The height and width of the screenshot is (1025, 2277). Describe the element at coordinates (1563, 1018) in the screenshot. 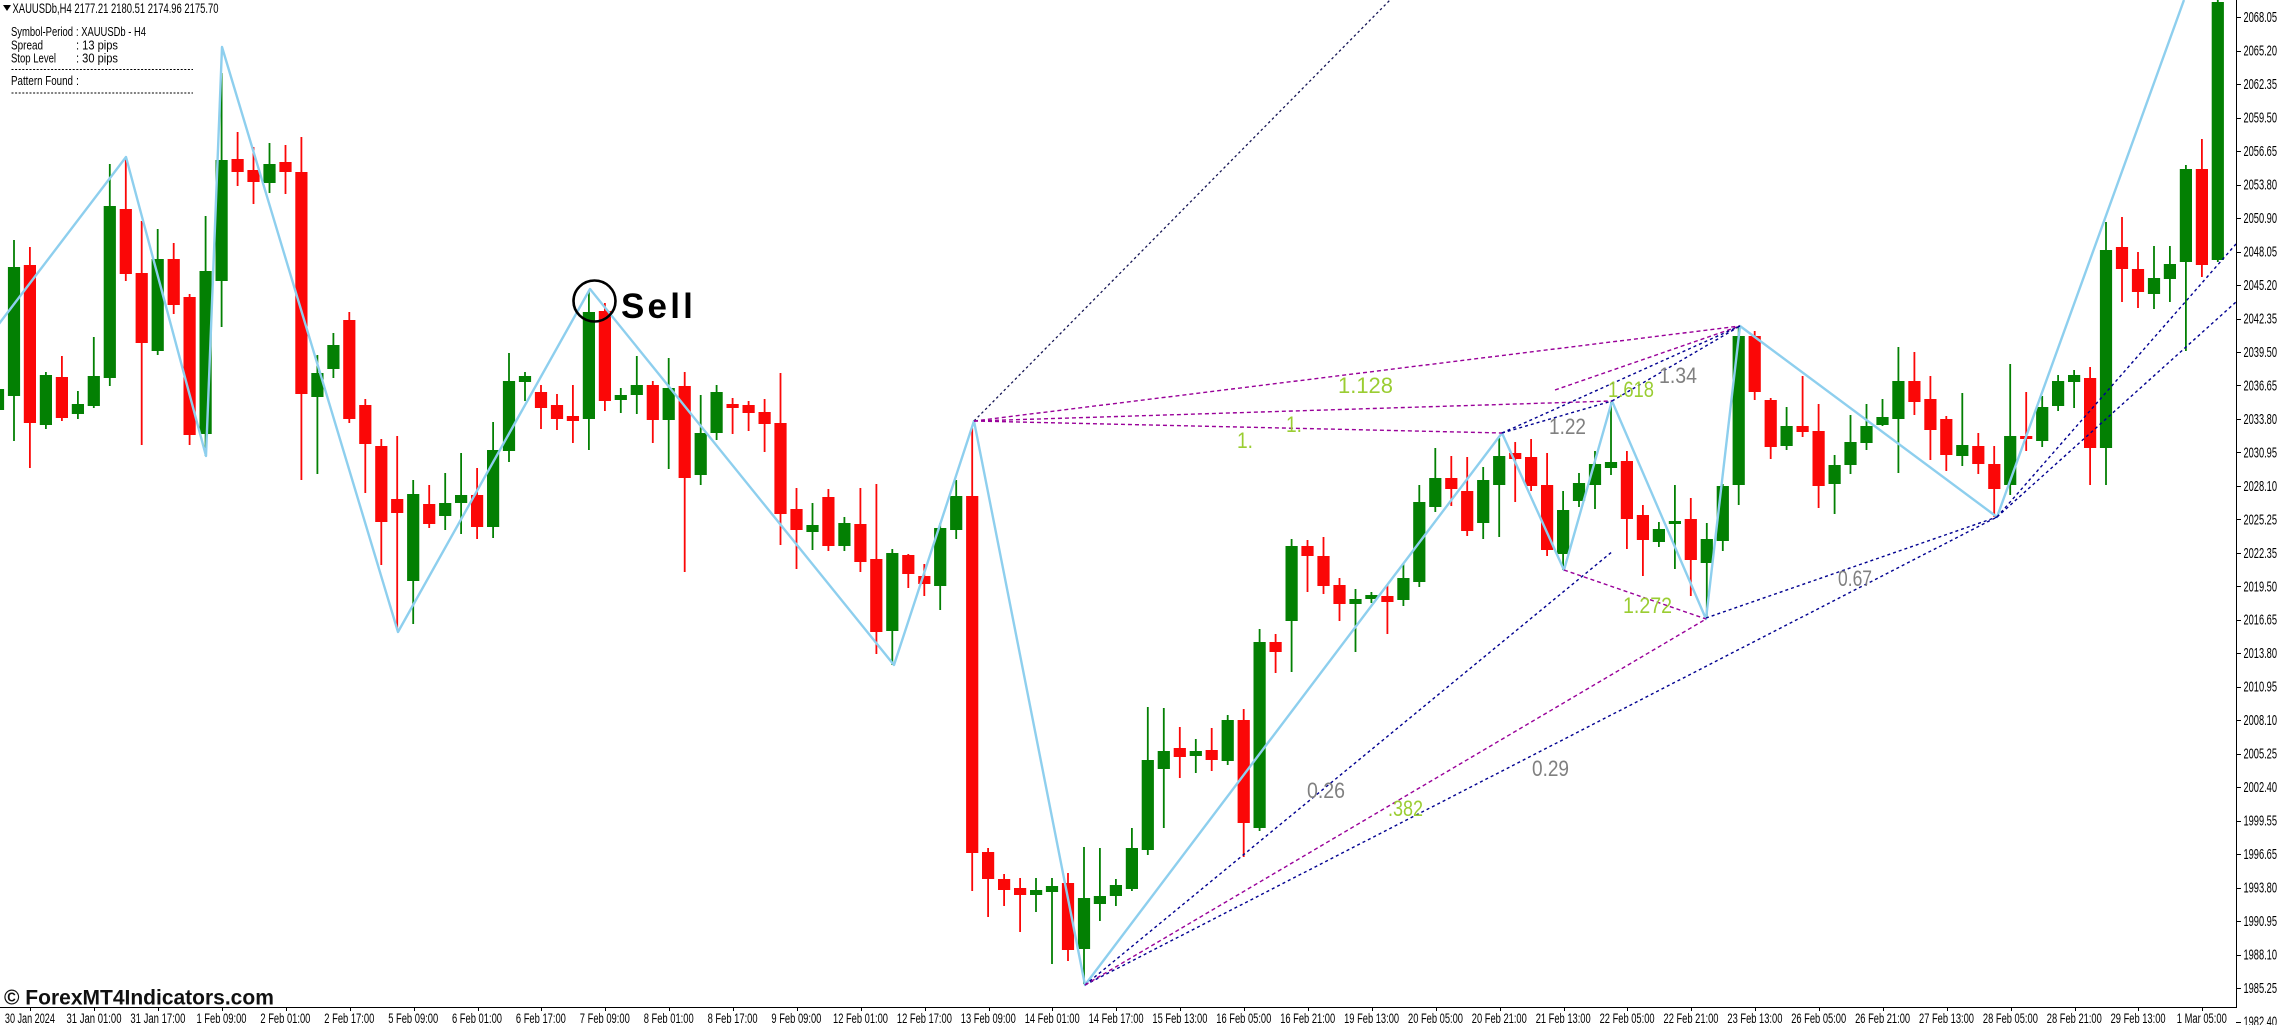

I see `svg-text: 21 Feb 13:00` at that location.